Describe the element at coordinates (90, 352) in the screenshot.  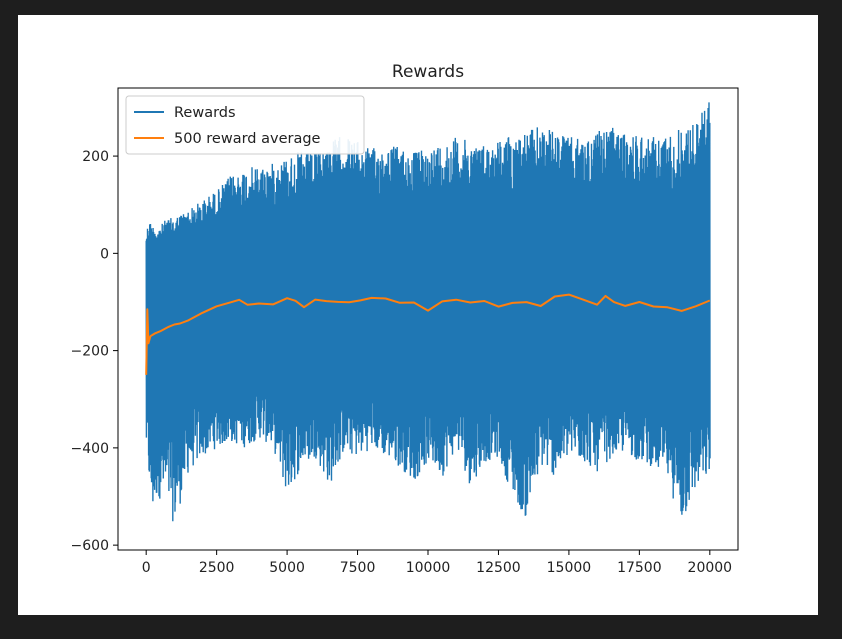
I see `y-tick-label: −200` at that location.